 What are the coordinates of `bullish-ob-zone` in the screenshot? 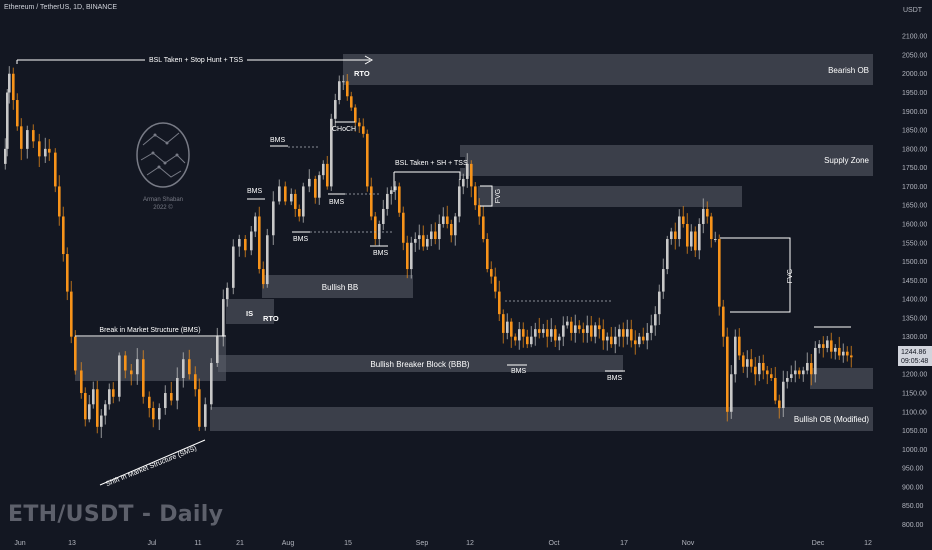 It's located at (541, 419).